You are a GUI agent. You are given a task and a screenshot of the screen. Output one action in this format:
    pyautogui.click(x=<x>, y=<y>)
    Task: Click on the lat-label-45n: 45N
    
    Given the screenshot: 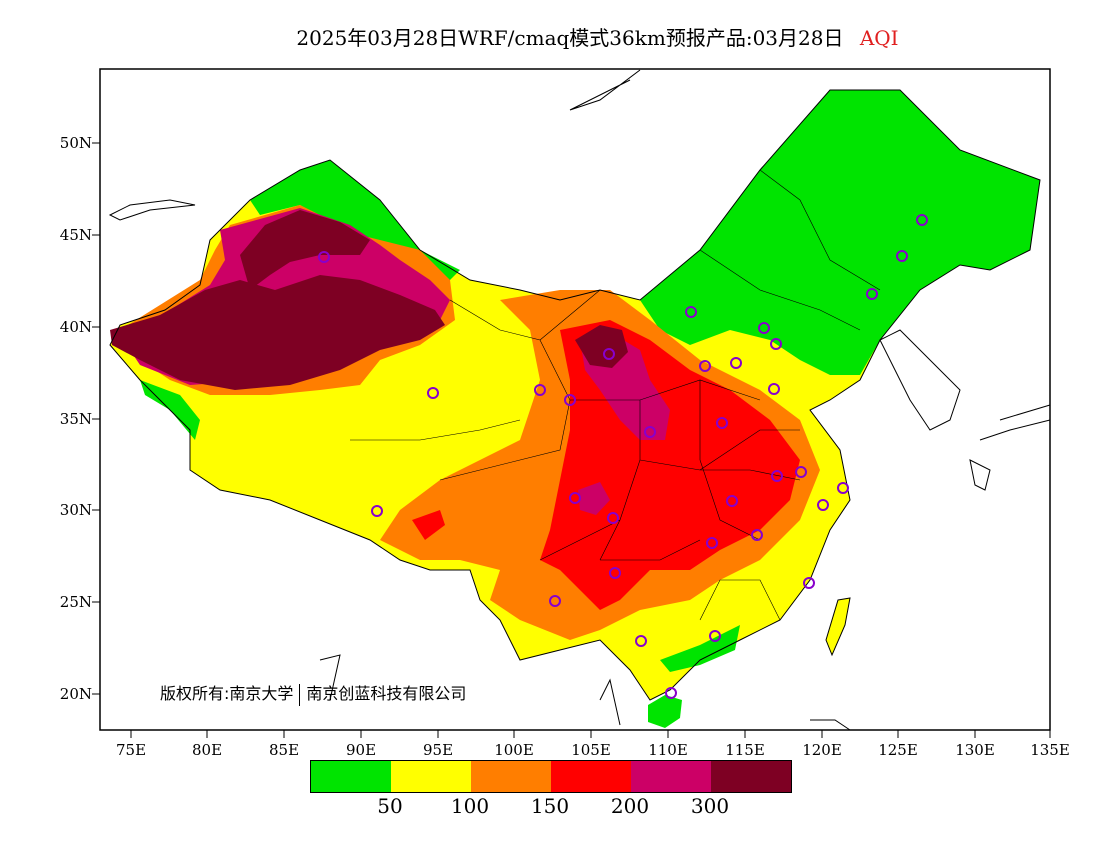 What is the action you would take?
    pyautogui.click(x=75, y=235)
    